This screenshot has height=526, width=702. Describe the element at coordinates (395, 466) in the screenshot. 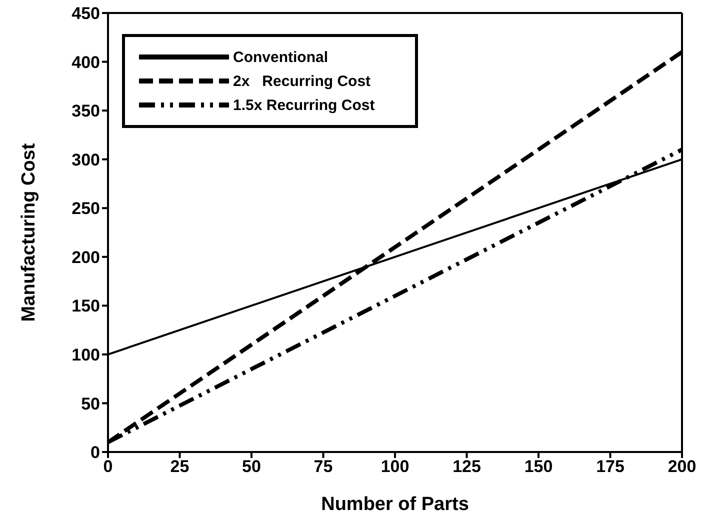

I see `x-tick-label: 100` at that location.